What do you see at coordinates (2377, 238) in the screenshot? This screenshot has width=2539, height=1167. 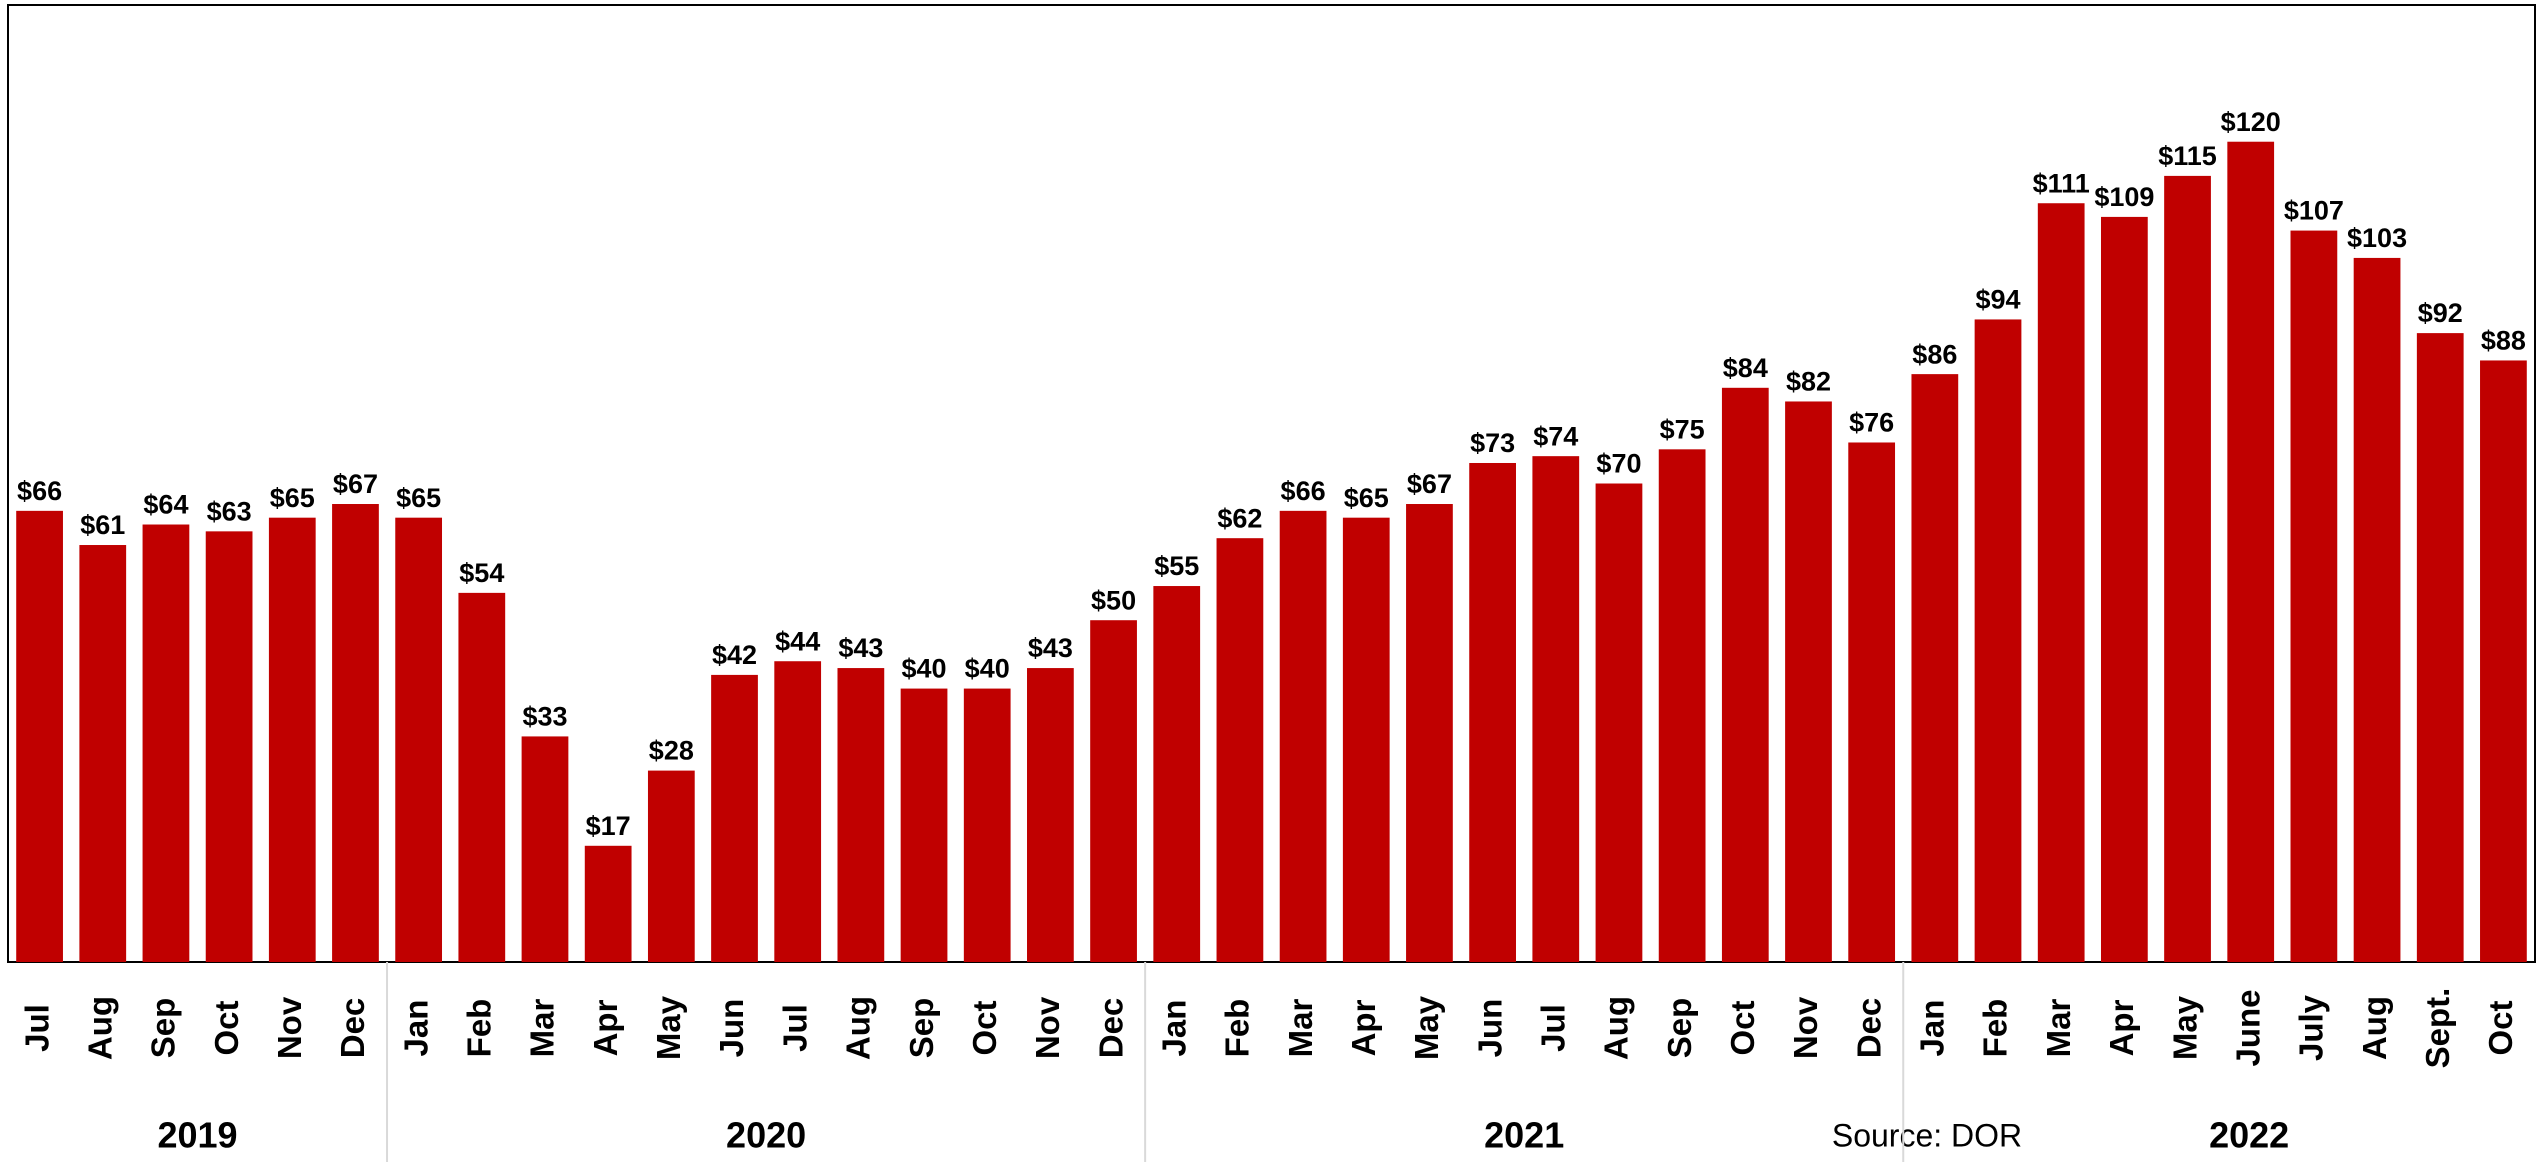 I see `value-label: $103` at bounding box center [2377, 238].